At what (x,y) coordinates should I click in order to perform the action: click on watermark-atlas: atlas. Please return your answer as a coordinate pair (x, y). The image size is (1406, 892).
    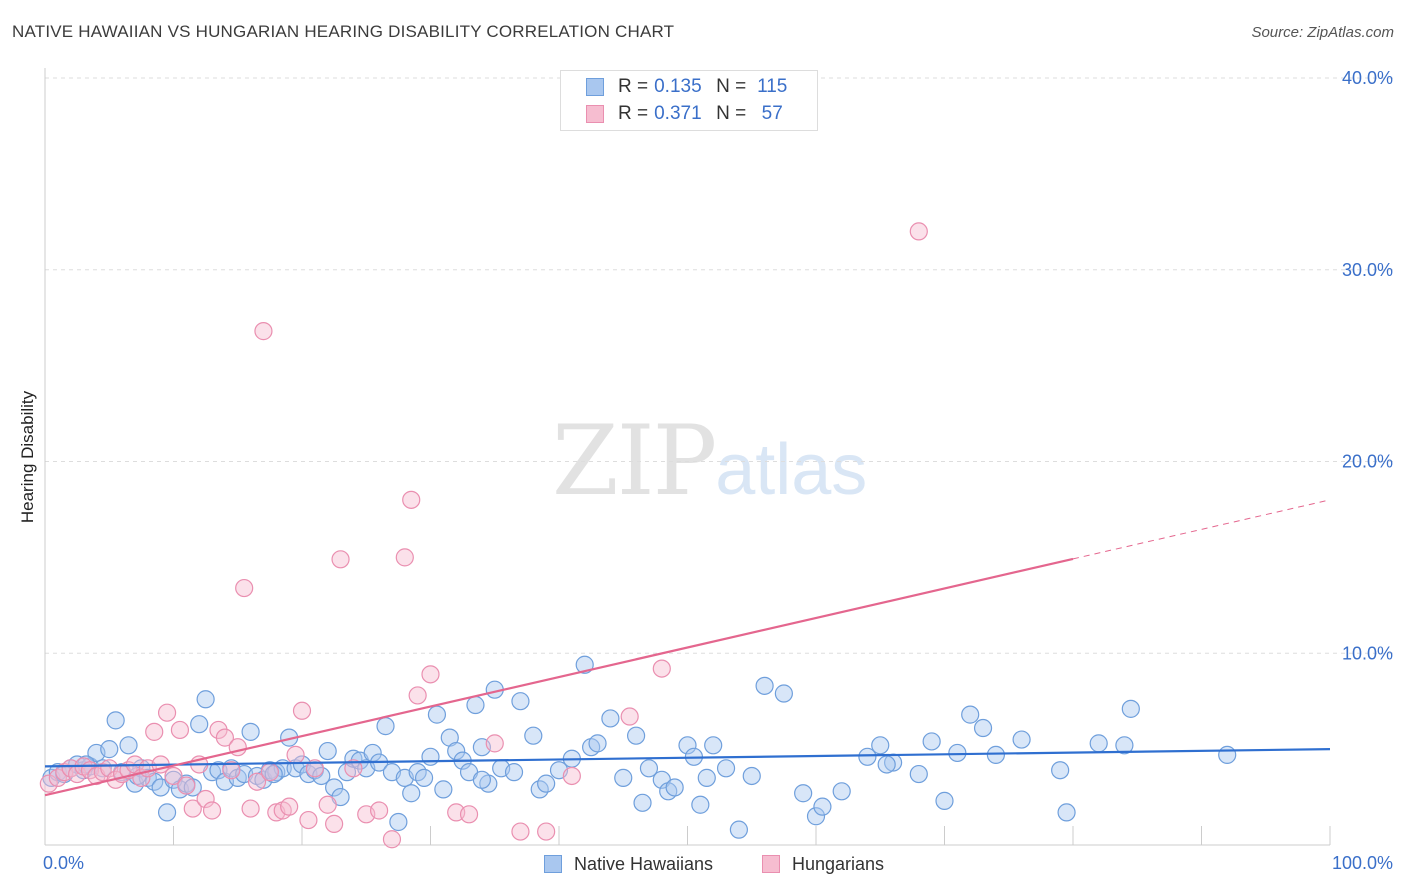
    Looking at the image, I should click on (791, 470).